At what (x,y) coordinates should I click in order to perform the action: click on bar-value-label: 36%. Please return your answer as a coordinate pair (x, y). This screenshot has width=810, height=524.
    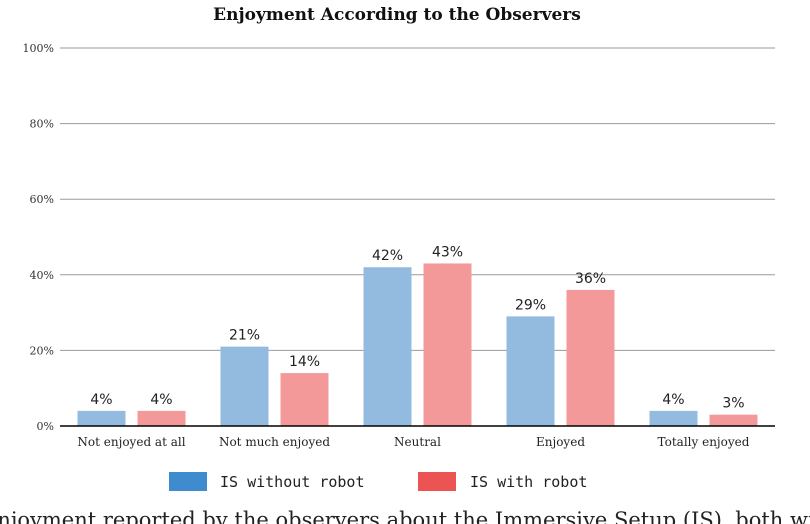
    Looking at the image, I should click on (590, 279).